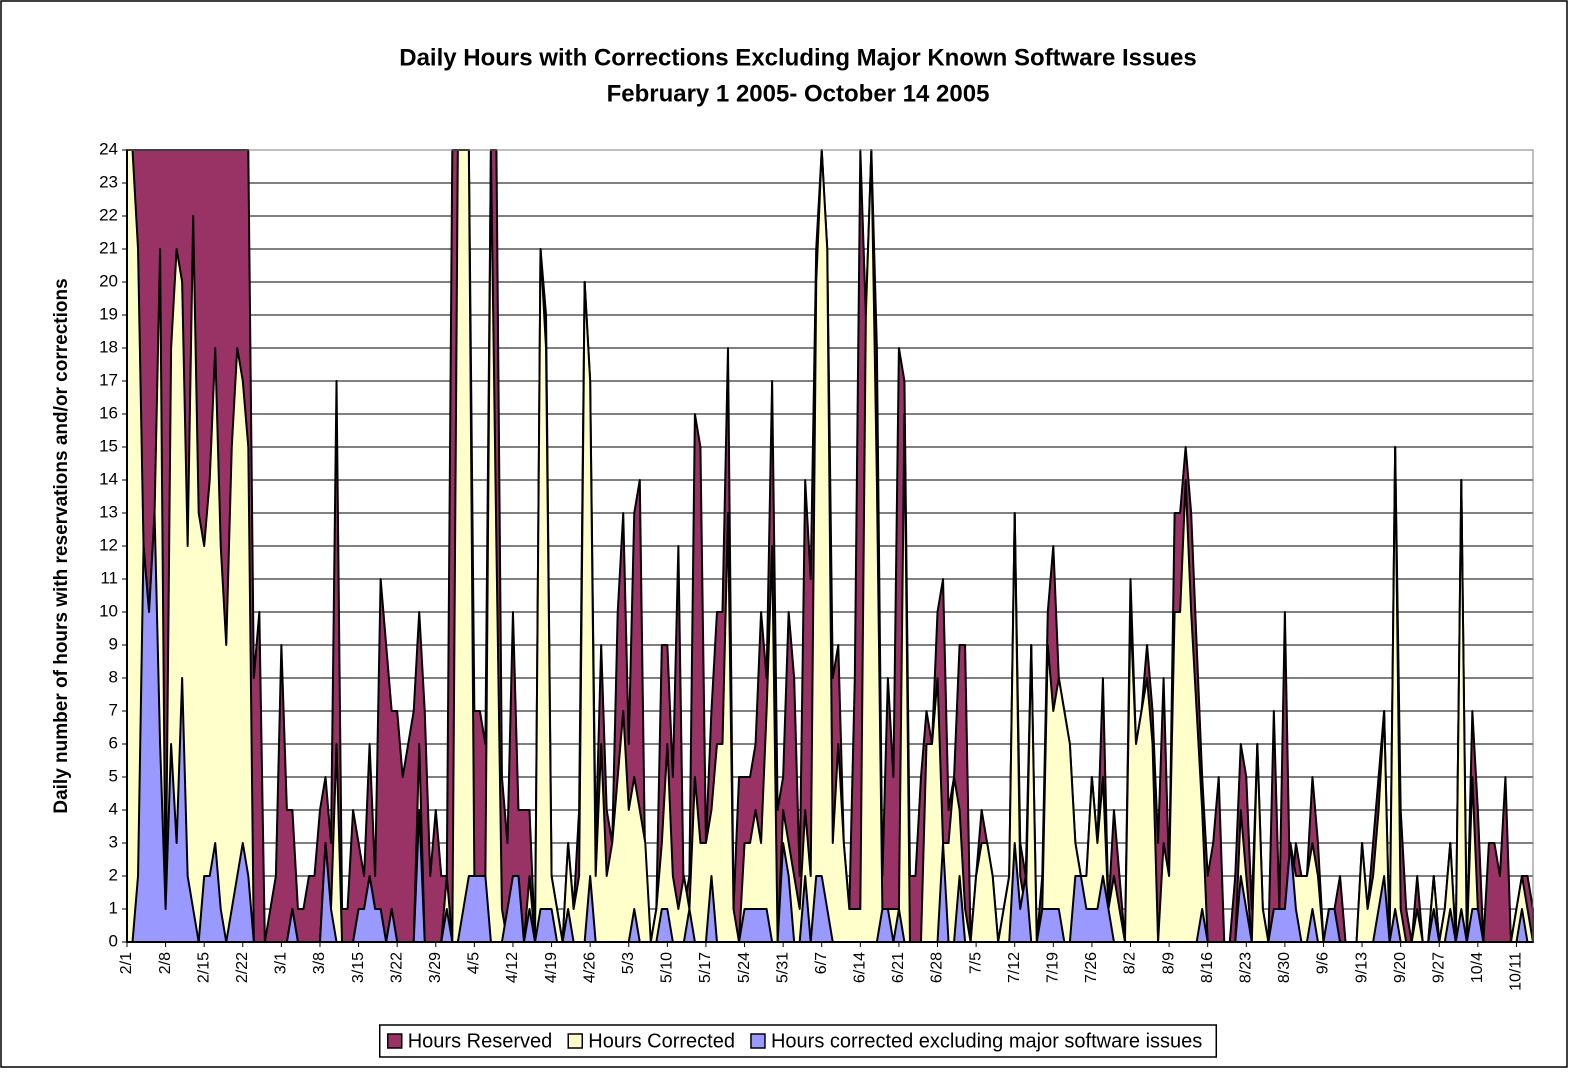  I want to click on y-tick-label: 5, so click(113, 775).